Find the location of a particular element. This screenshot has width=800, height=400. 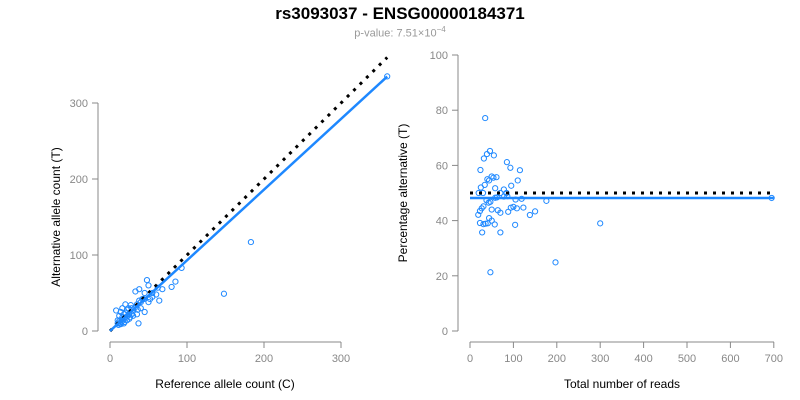

right-x-tick-label: 0 is located at coordinates (470, 359).